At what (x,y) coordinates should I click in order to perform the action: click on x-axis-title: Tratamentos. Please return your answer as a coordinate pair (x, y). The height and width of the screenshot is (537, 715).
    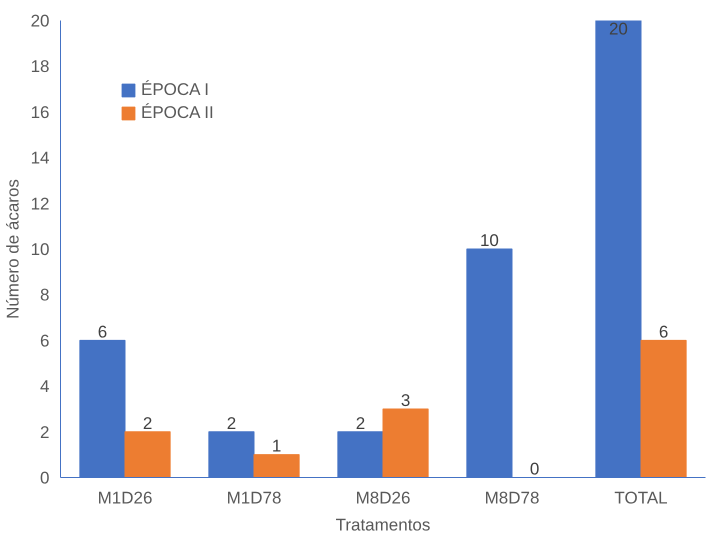
    Looking at the image, I should click on (383, 525).